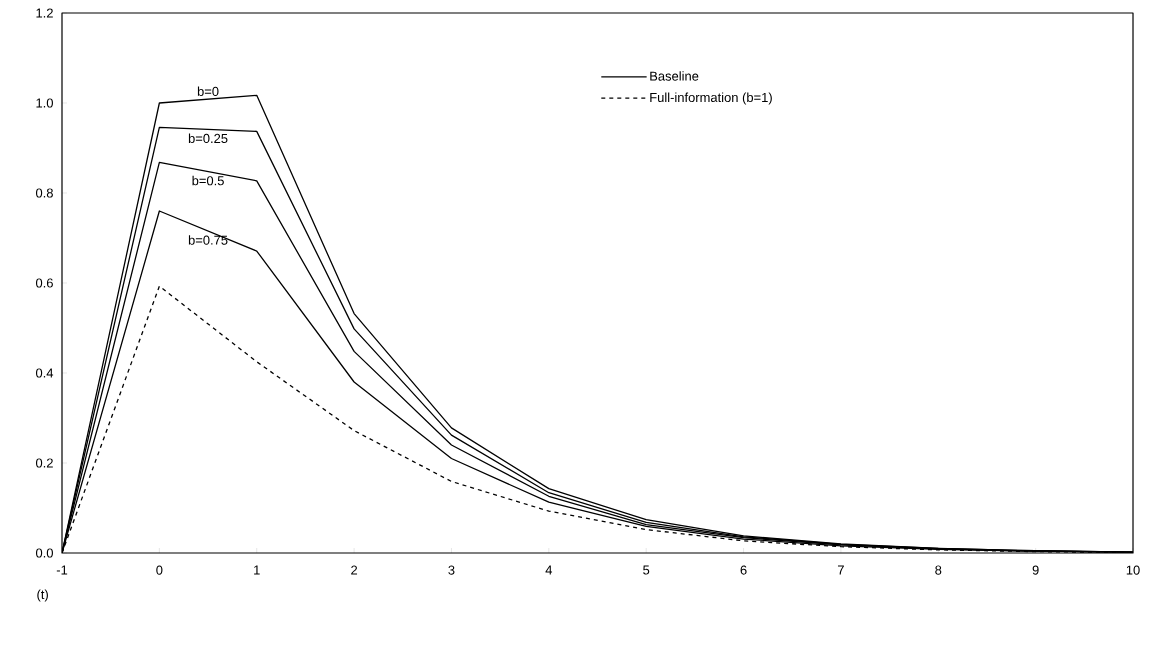 The image size is (1151, 645). I want to click on x-tick-label: -1, so click(62, 570).